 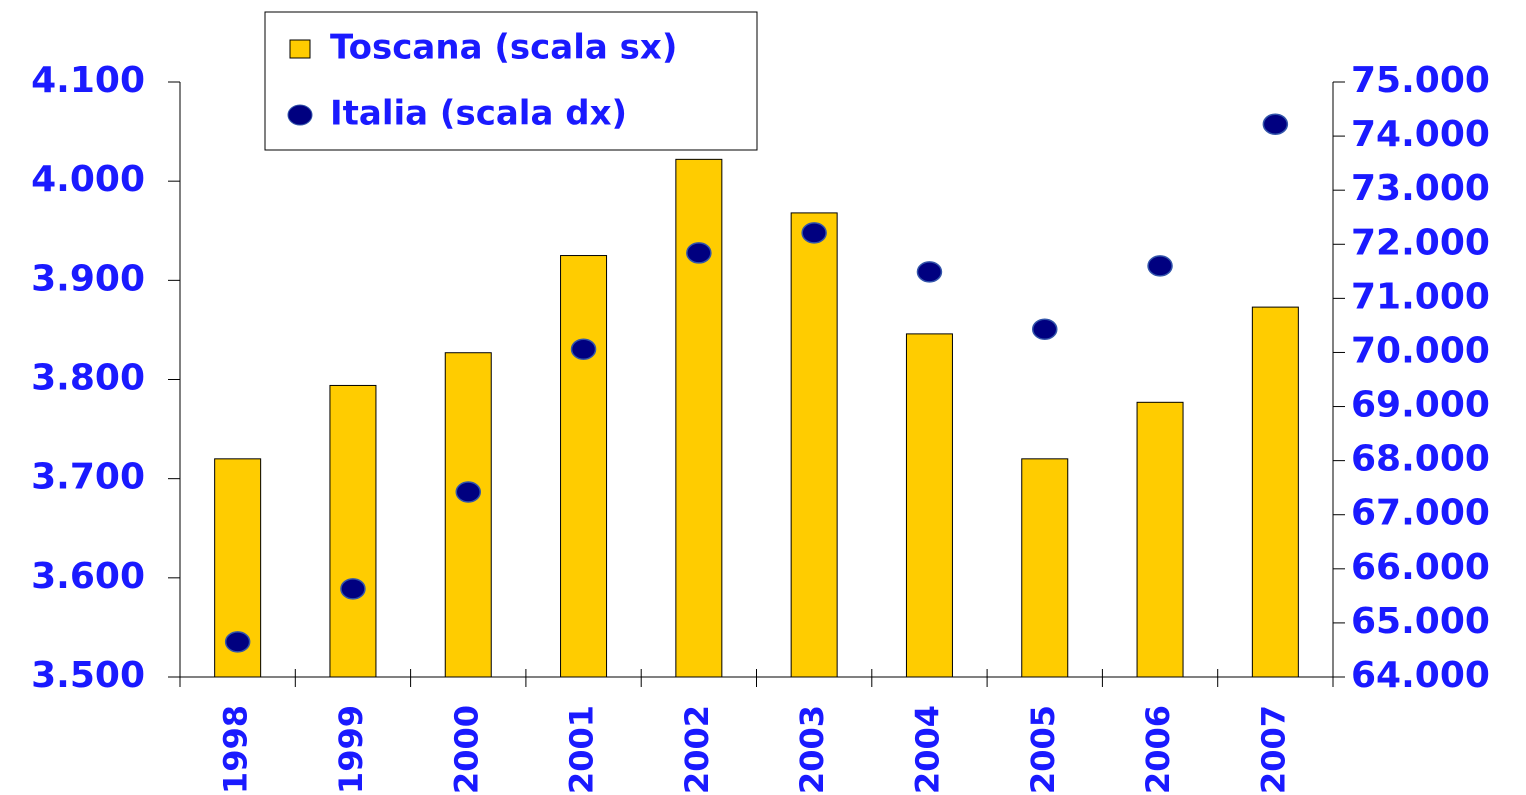 I want to click on y2-tick-label: 67.000, so click(x=1420, y=513).